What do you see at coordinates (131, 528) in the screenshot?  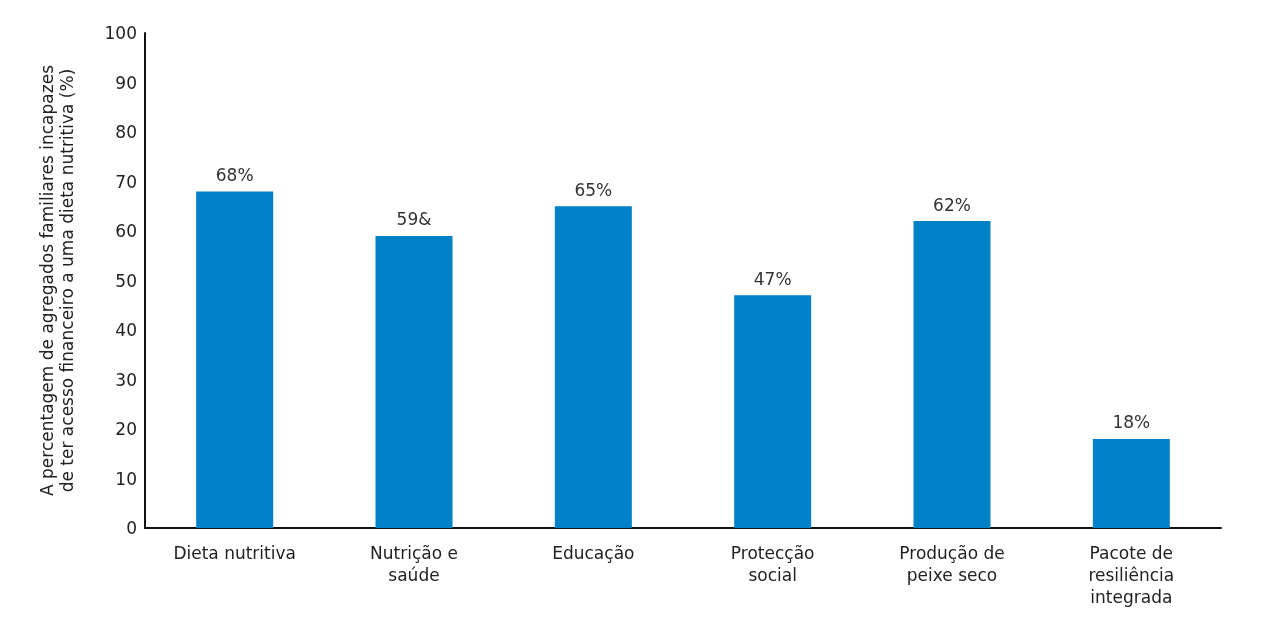 I see `y-tick-label: 0` at bounding box center [131, 528].